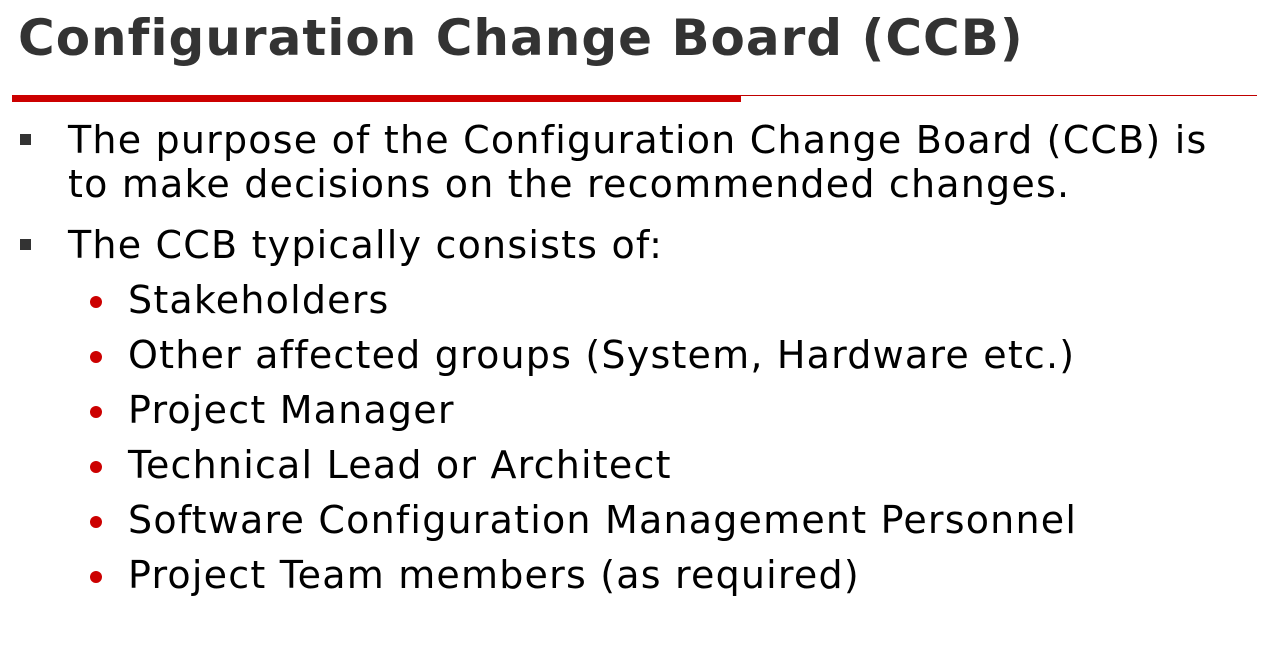 This screenshot has height=661, width=1281. I want to click on sub-bullet-item: Project Team members (as required), so click(685, 575).